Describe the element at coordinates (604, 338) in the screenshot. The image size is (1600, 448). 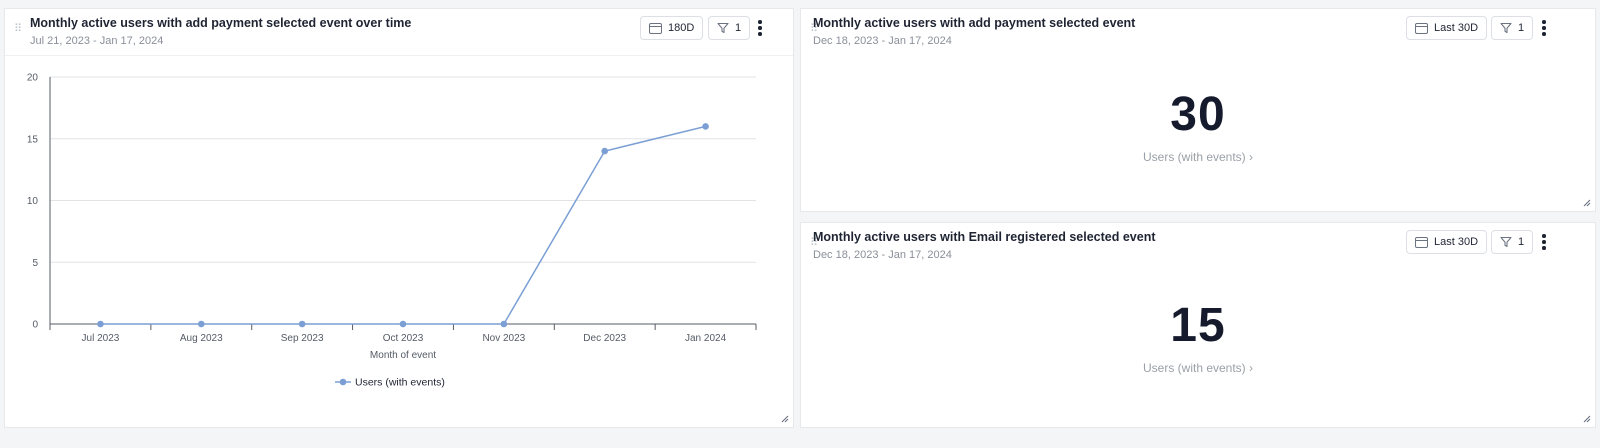
I see `x-tick-label: Dec 2023` at that location.